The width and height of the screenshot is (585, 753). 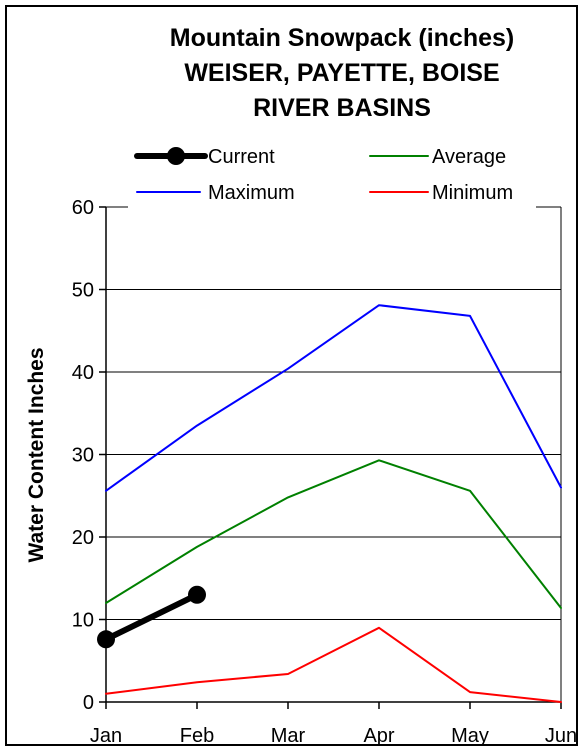 I want to click on legend-label-minimum: Minimum, so click(x=472, y=193).